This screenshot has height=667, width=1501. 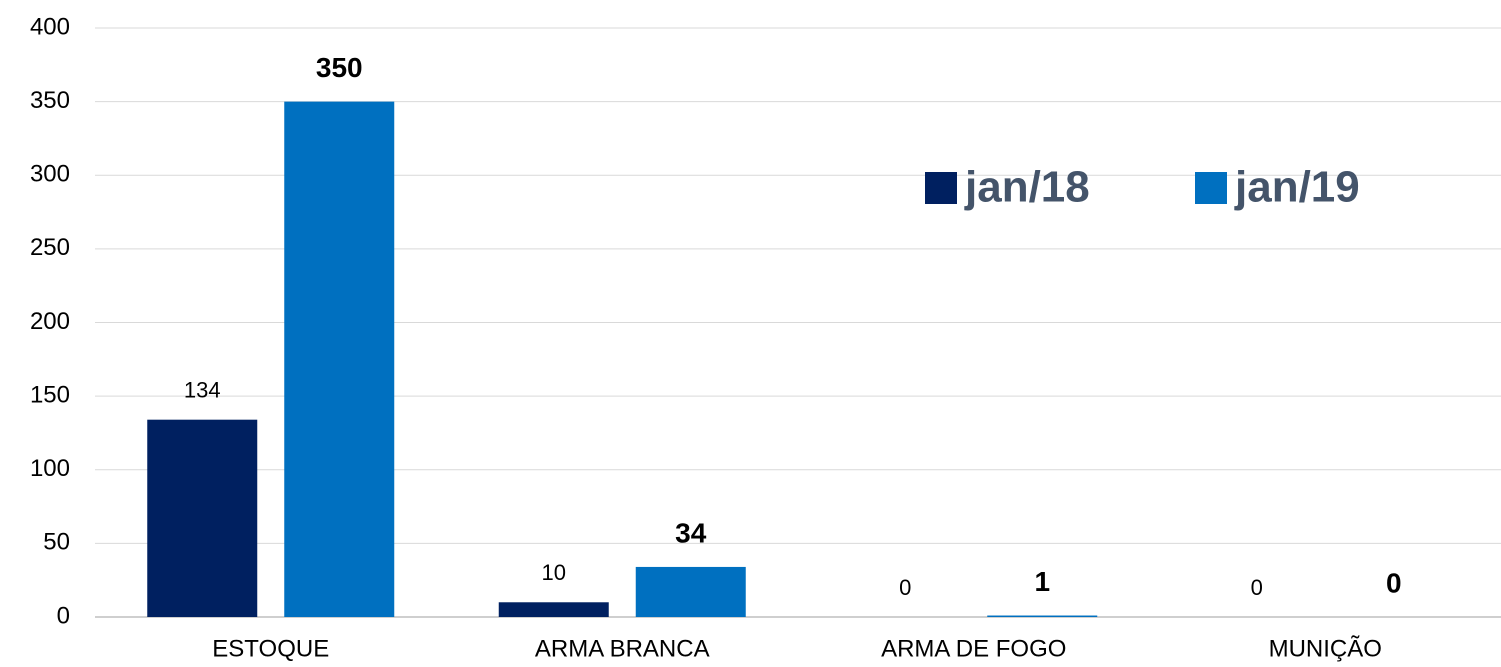 I want to click on data-label: 350, so click(x=339, y=67).